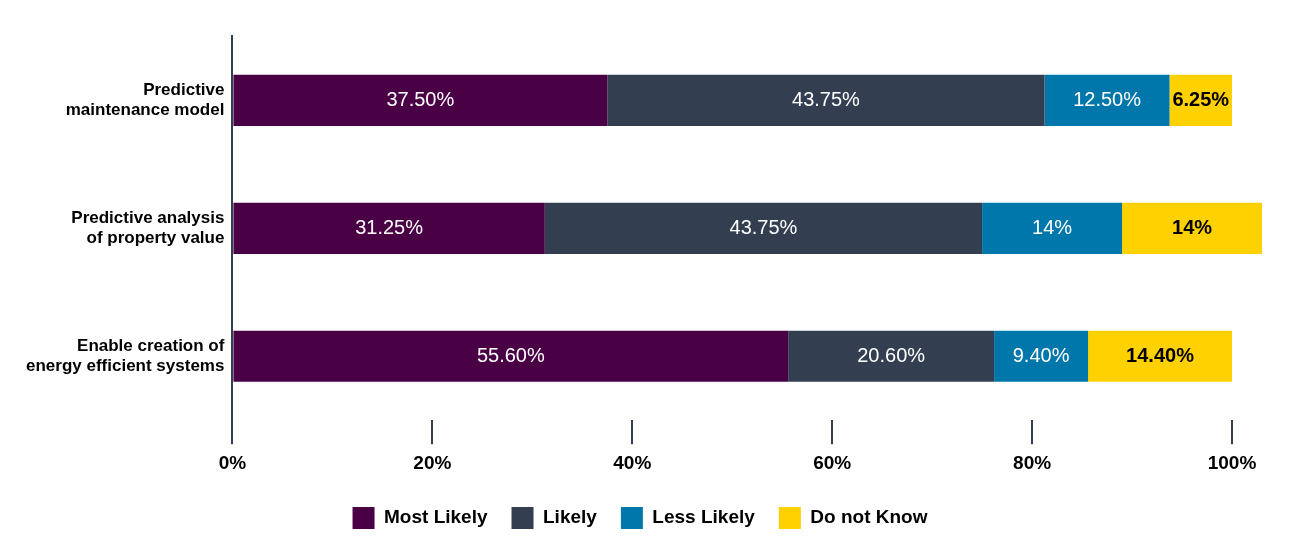 The image size is (1300, 547). Describe the element at coordinates (232, 462) in the screenshot. I see `x-tick-label: 0%` at that location.